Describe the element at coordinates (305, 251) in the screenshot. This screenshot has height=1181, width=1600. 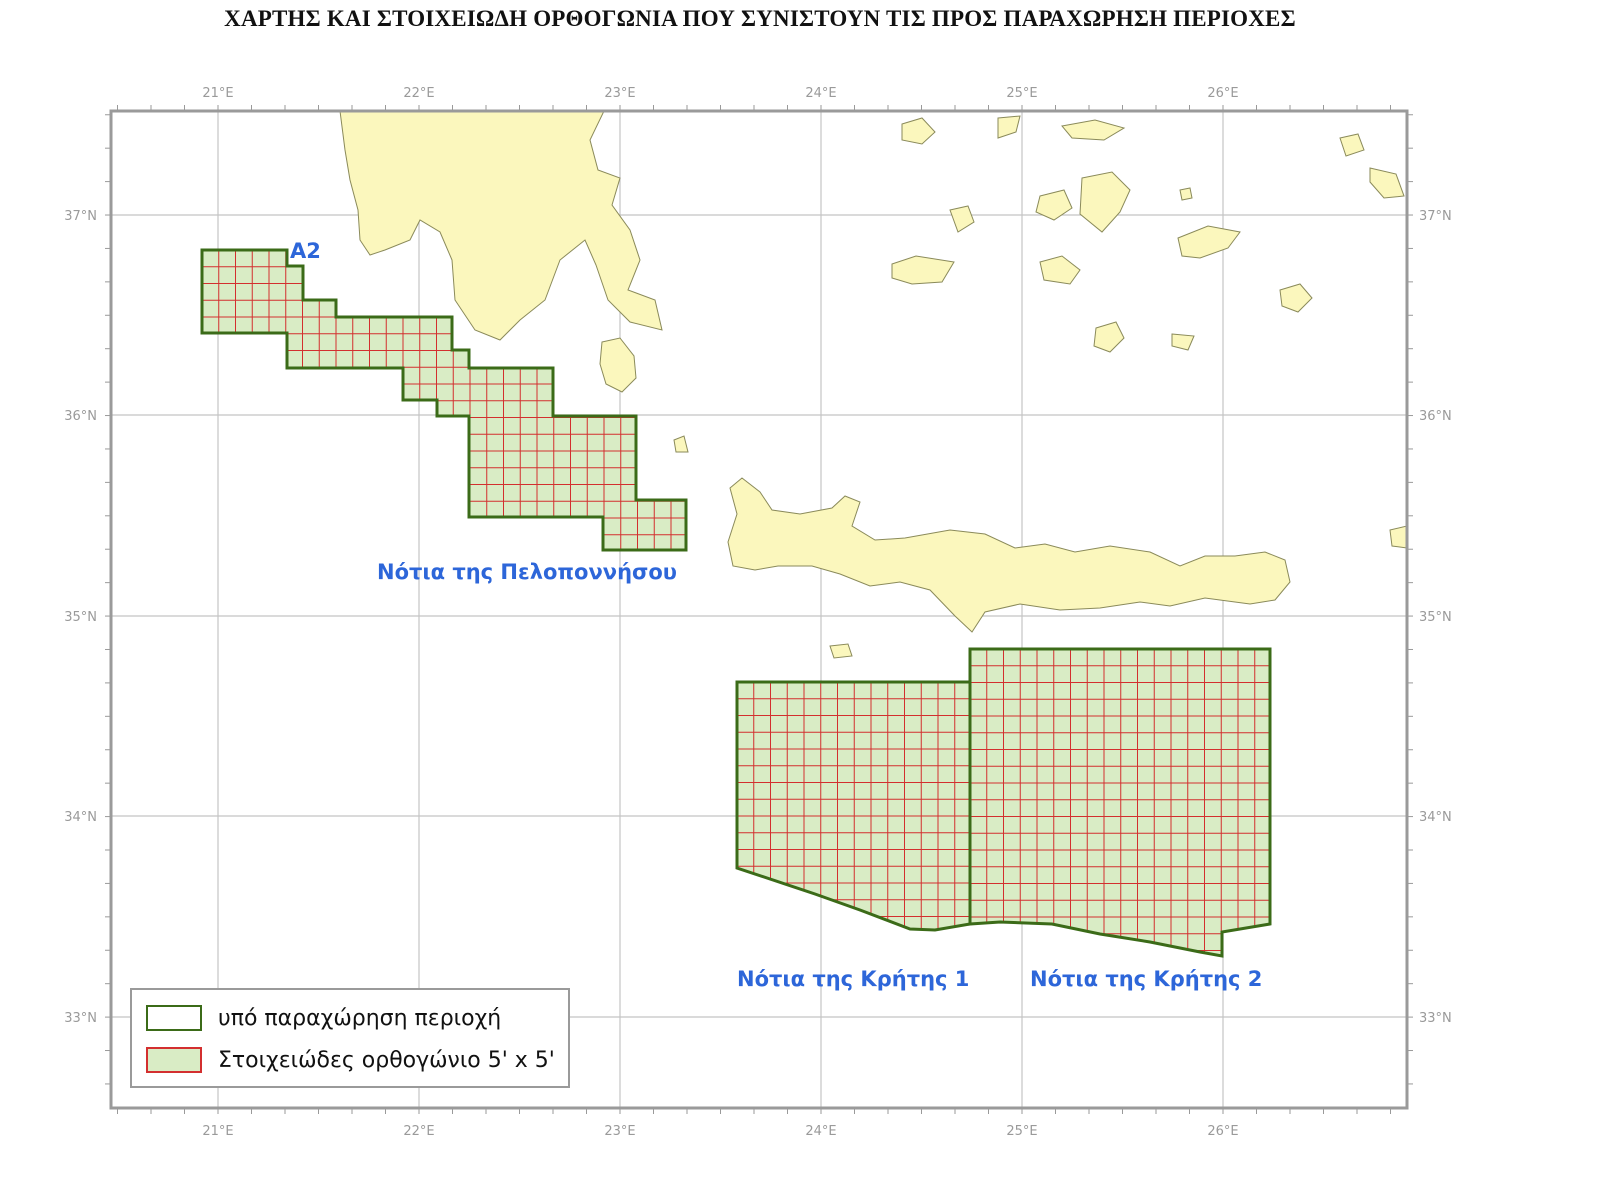
I see `label-a2: A2` at that location.